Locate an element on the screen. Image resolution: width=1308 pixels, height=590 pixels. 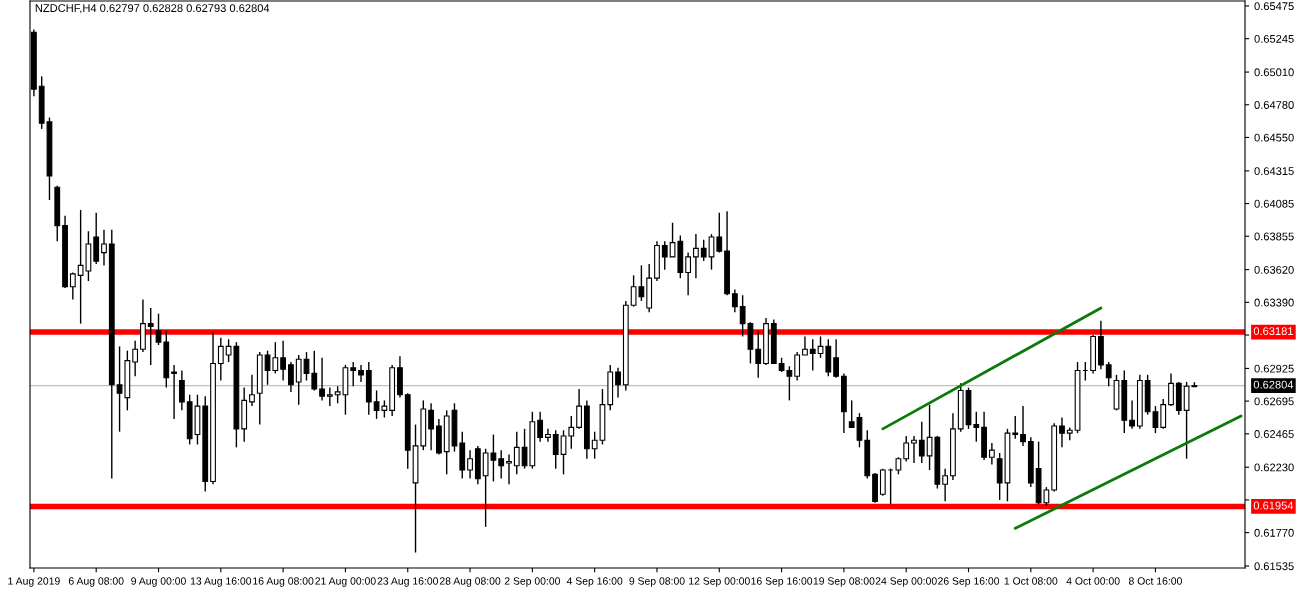
y-tick-label: 0.61770 is located at coordinates (1274, 532).